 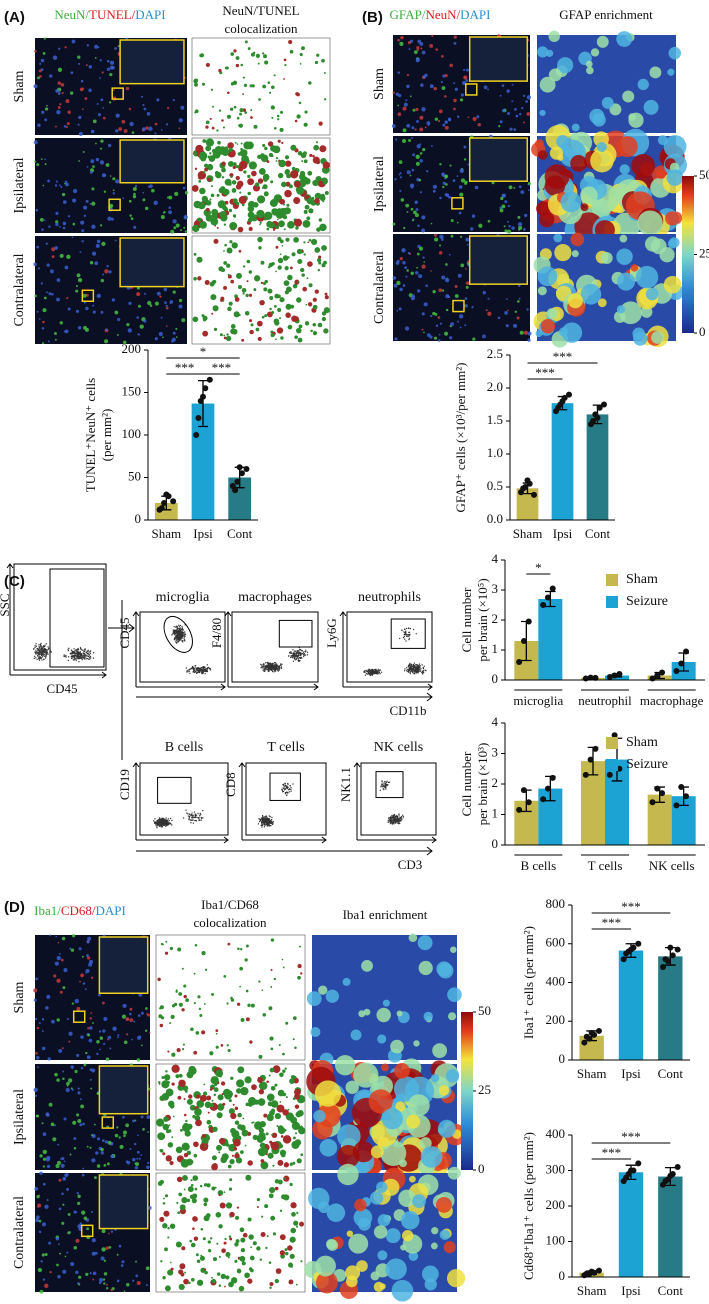 What do you see at coordinates (440, 14) in the screenshot?
I see `channel-heading: GFAP/NeuN/DAPI` at bounding box center [440, 14].